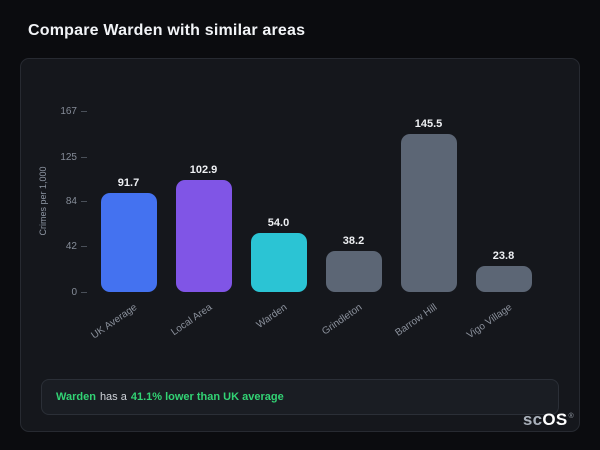 This screenshot has width=600, height=450. I want to click on bar-value-label: 91.7, so click(128, 183).